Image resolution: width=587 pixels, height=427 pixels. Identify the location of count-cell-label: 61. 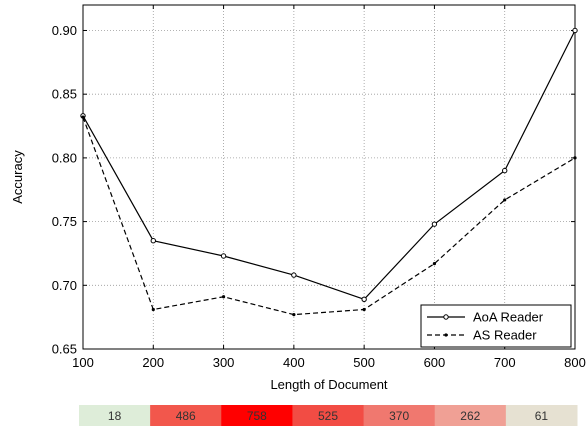
(542, 416).